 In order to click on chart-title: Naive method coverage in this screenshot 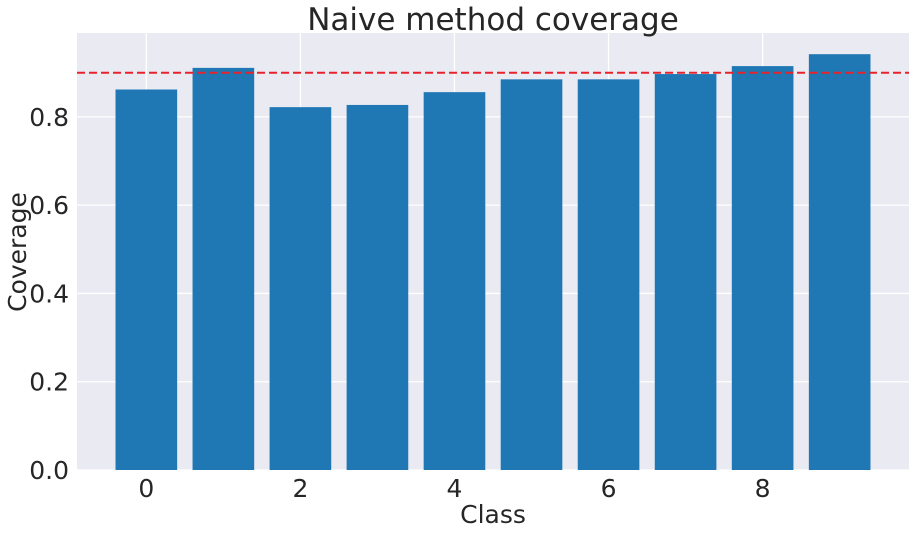, I will do `click(493, 20)`.